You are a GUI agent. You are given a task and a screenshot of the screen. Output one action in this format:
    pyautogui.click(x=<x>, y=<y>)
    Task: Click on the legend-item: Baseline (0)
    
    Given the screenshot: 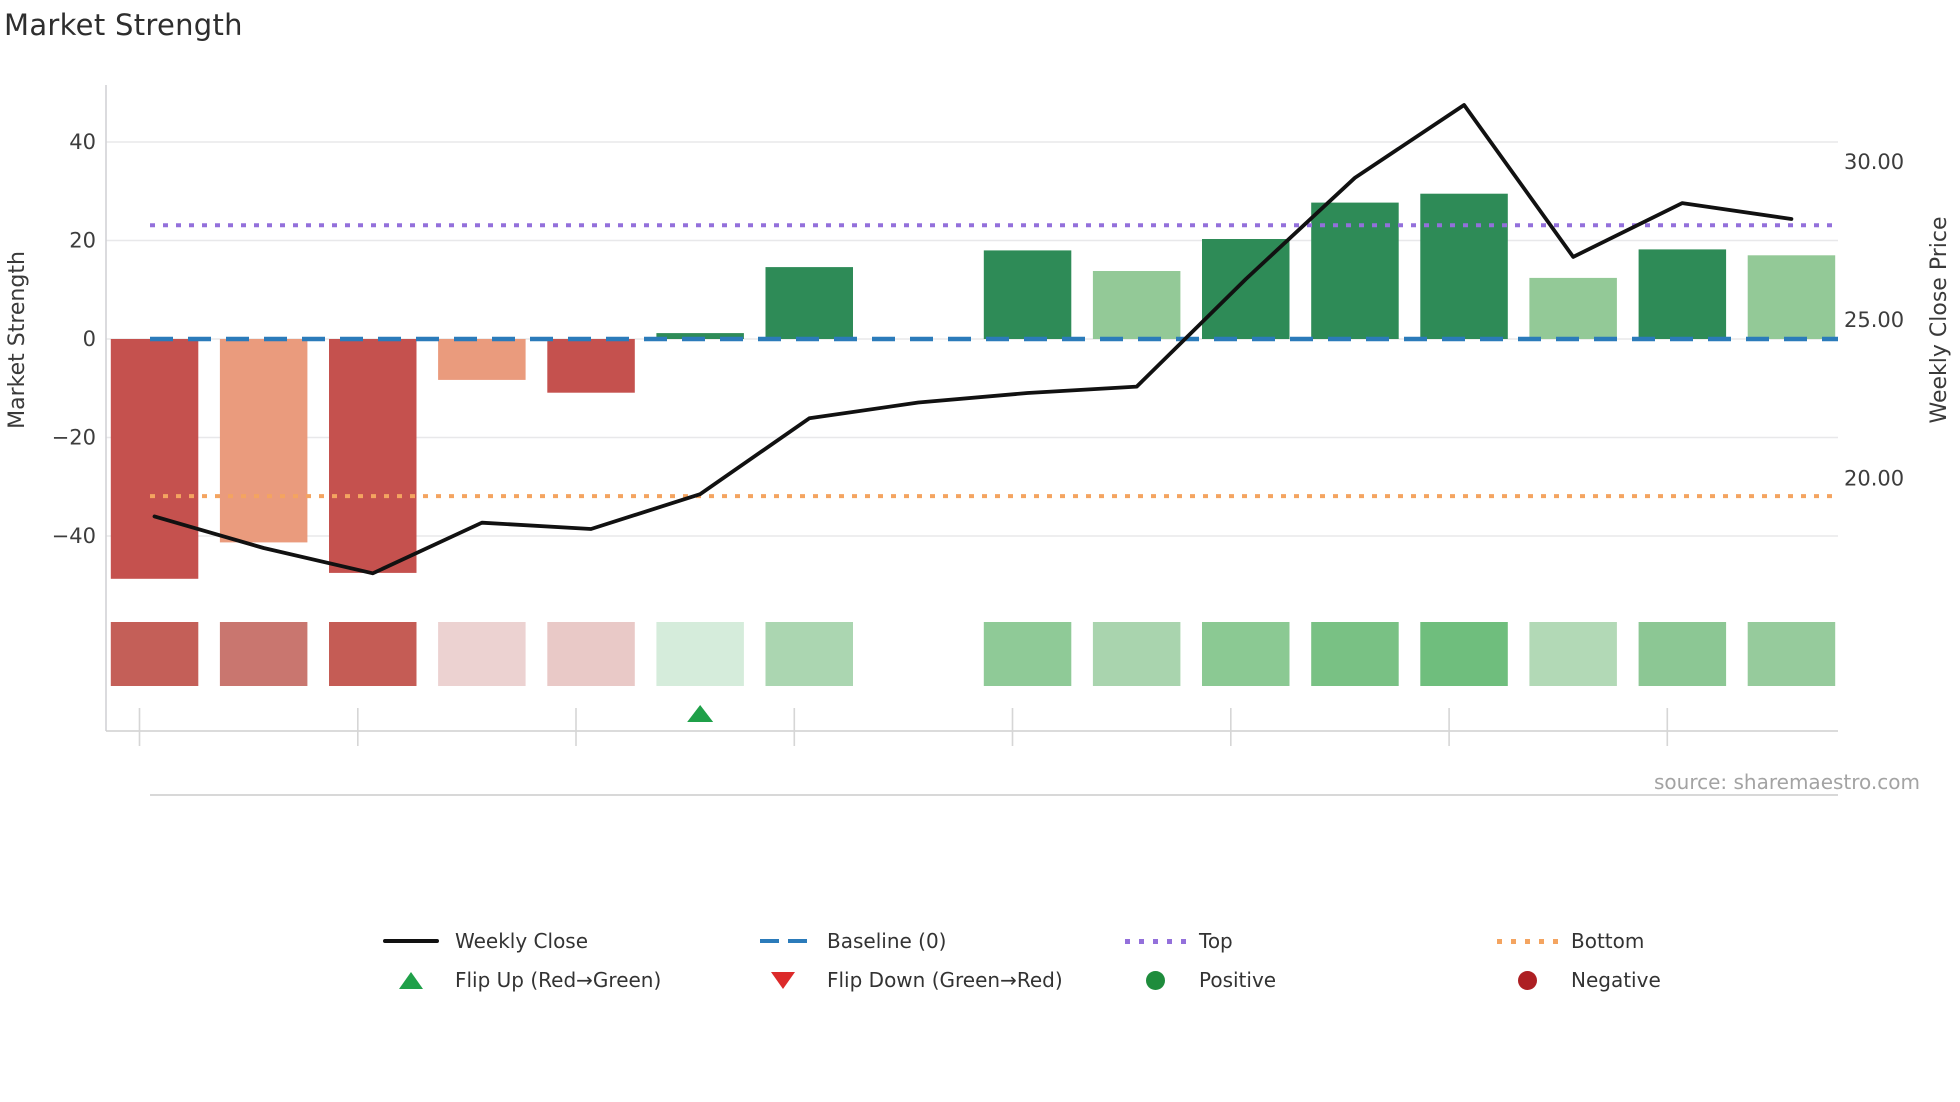 What is the action you would take?
    pyautogui.click(x=849, y=941)
    